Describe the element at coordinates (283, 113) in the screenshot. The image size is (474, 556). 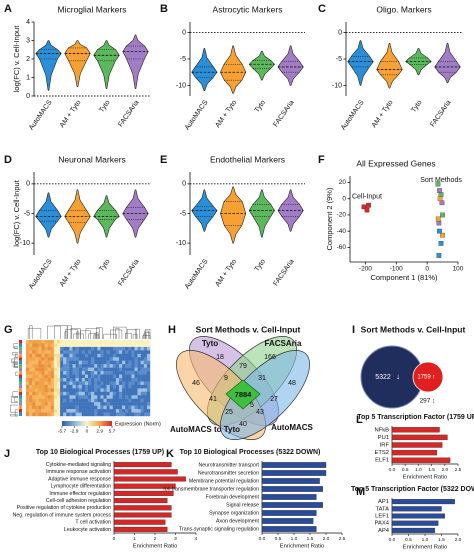
I see `x-tick-label: FACSAria` at that location.